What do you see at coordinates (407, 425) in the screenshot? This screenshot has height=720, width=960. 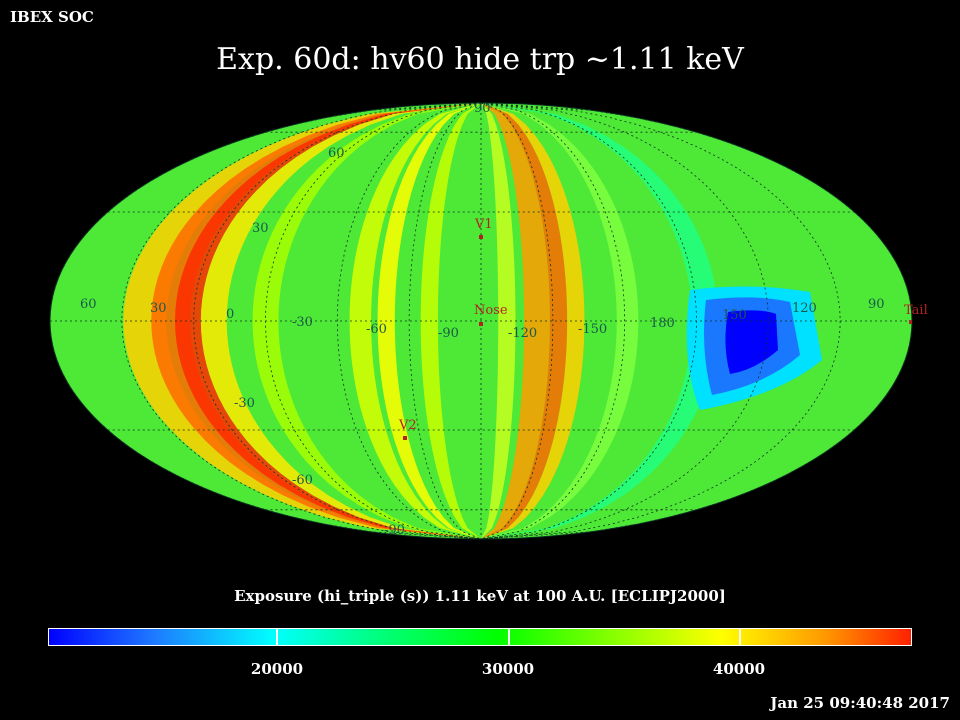 I see `marker-v2-label: V2` at bounding box center [407, 425].